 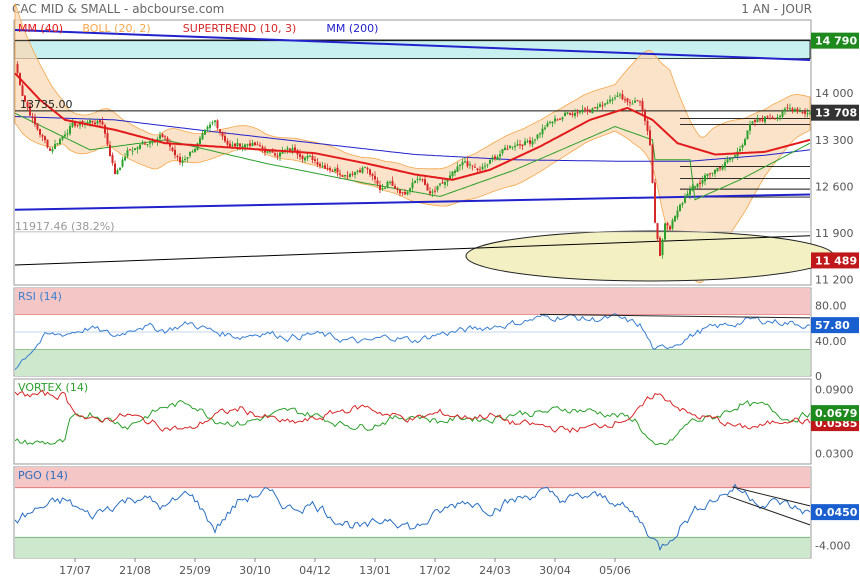 What do you see at coordinates (412, 547) in the screenshot?
I see `pgo-under-zone` at bounding box center [412, 547].